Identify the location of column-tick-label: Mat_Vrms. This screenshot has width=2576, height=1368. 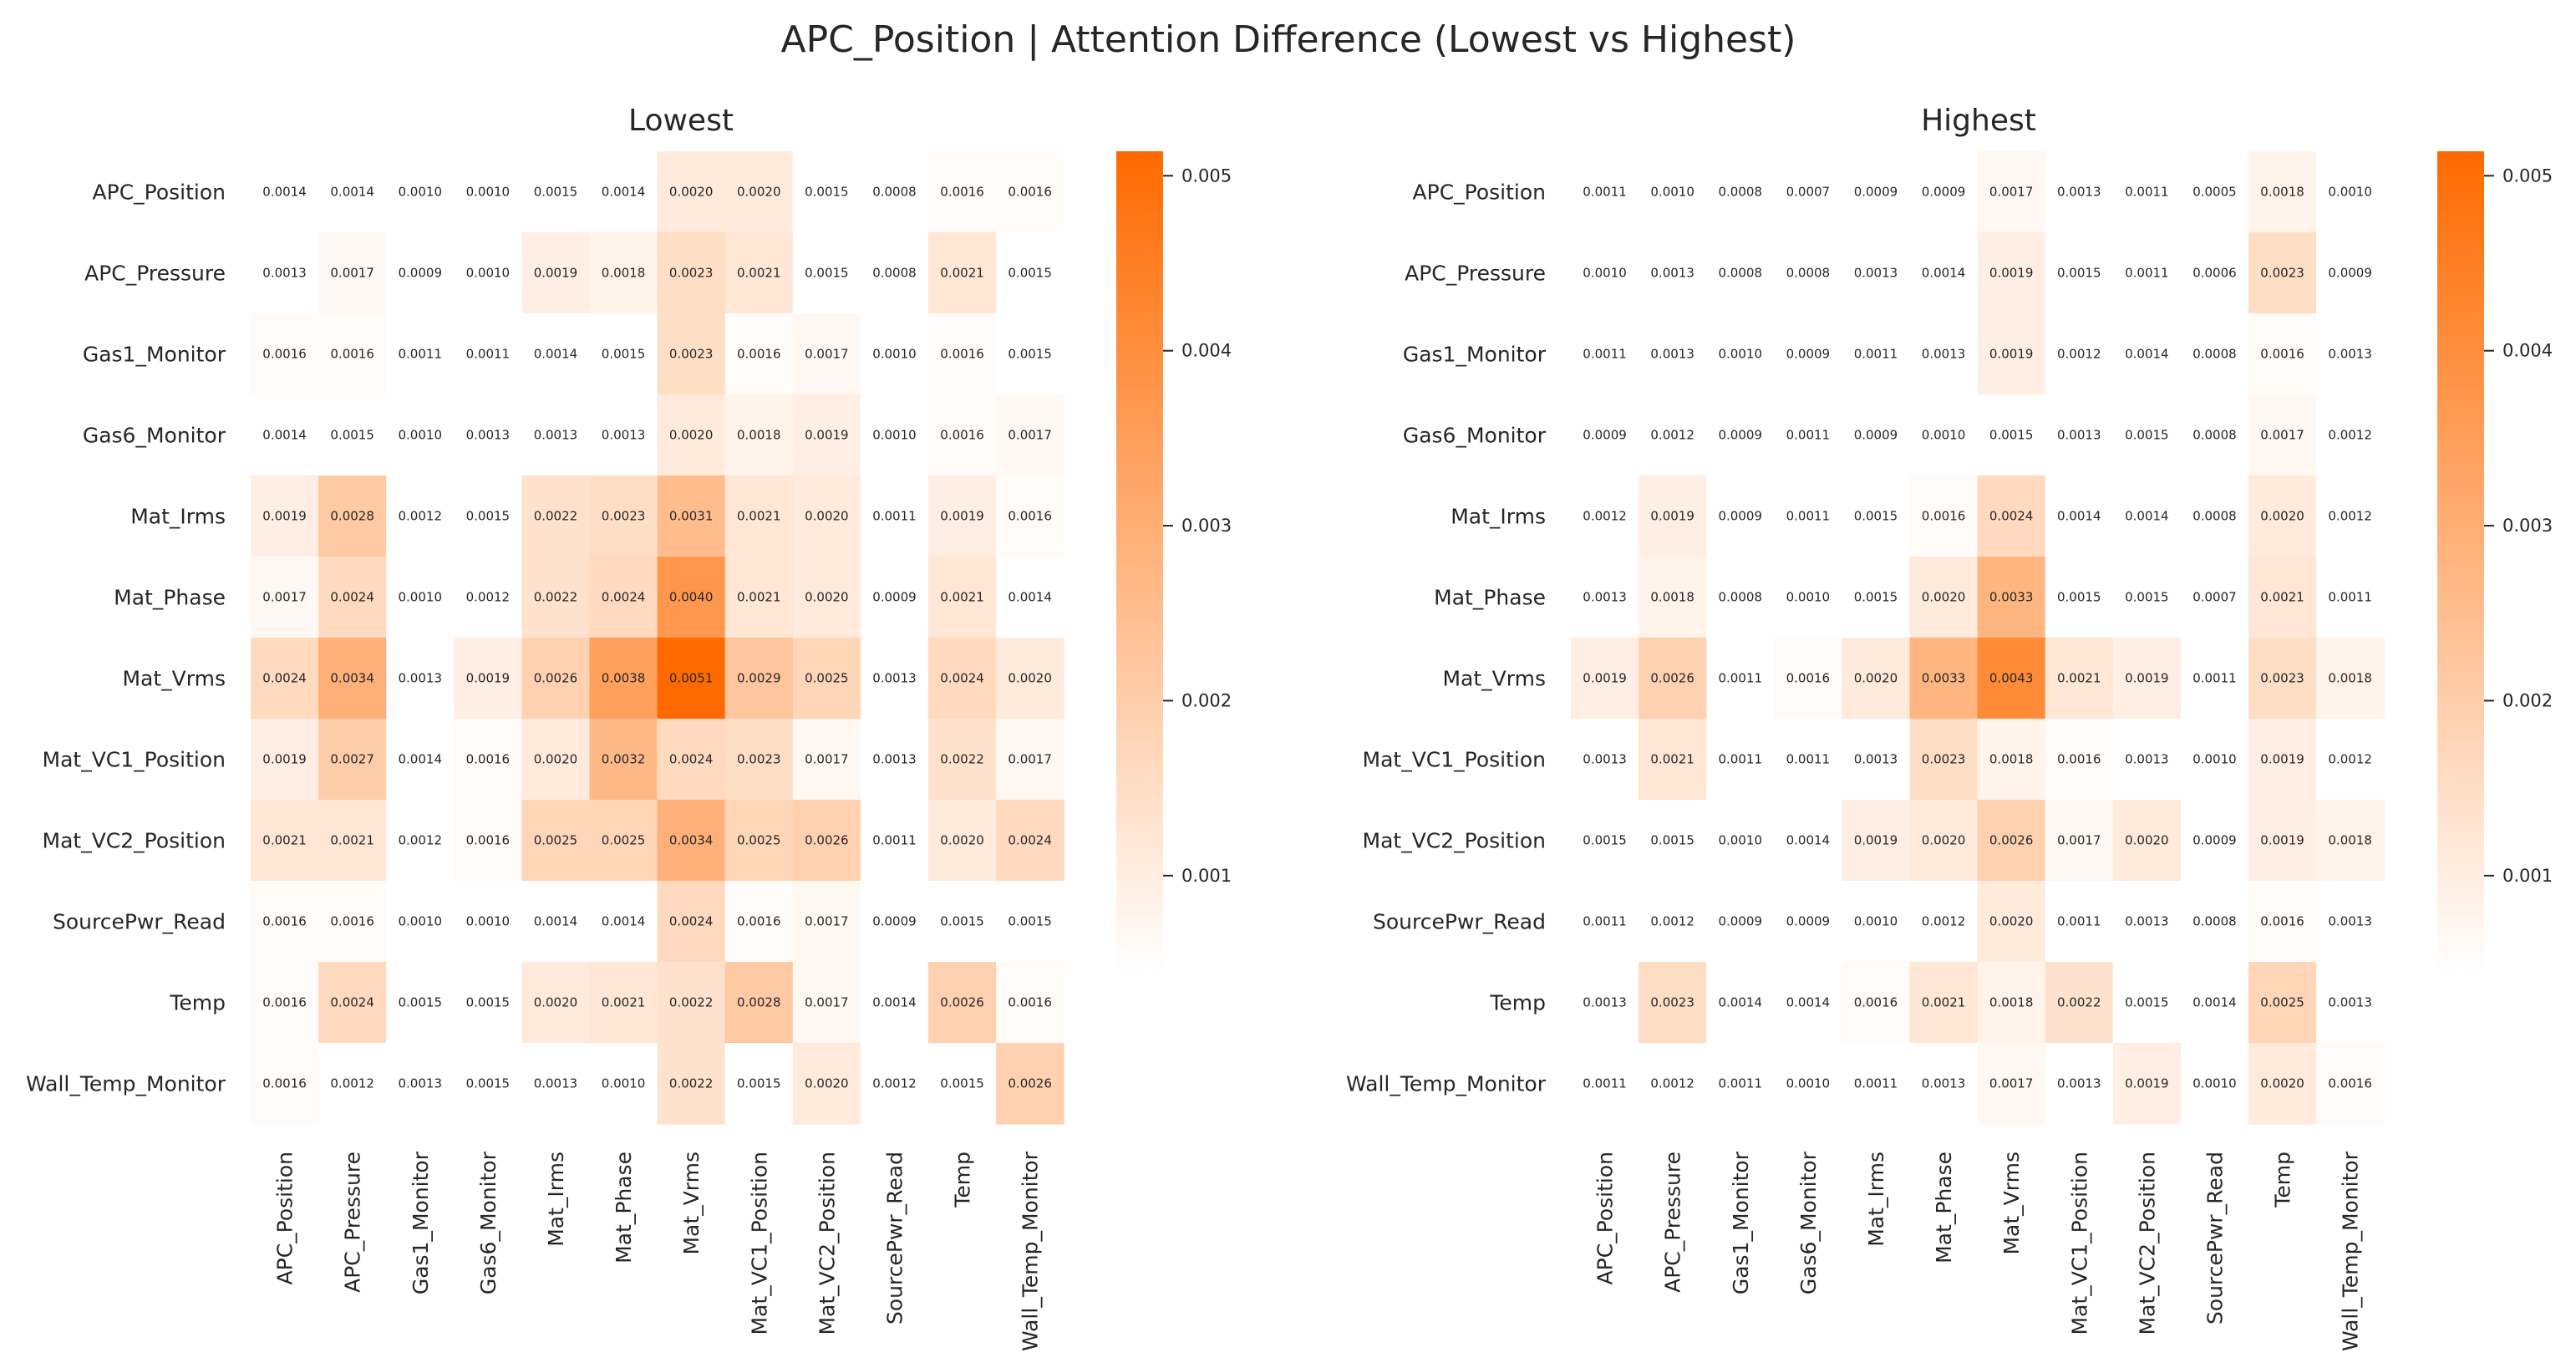
(2011, 1203).